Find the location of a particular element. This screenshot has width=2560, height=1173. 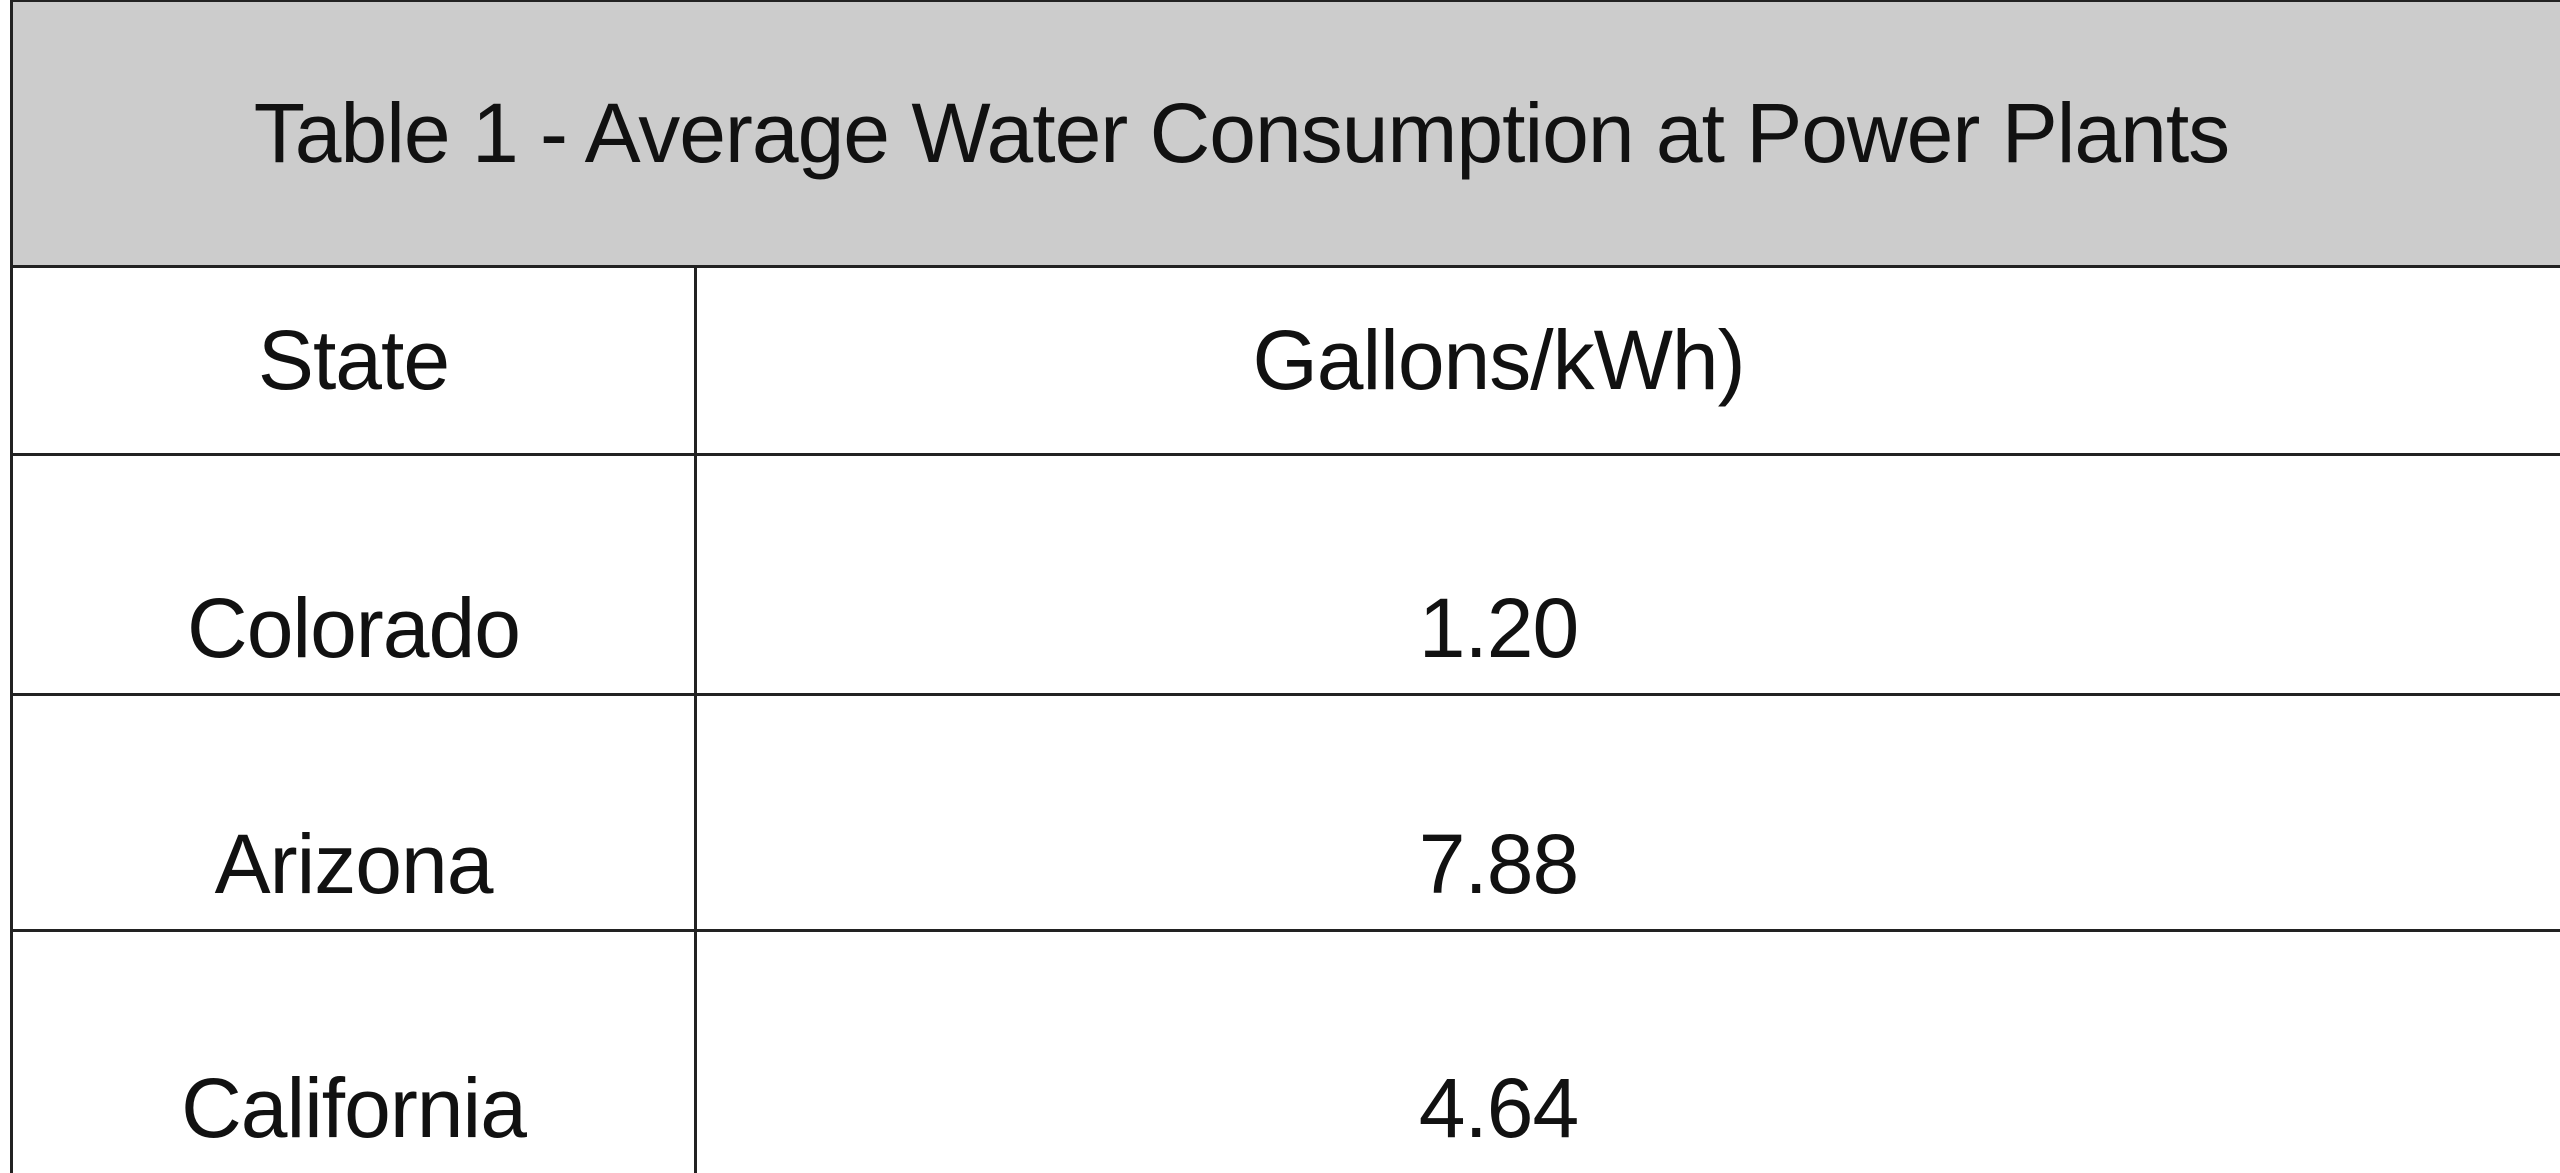

header-cell-gallons: Gallons/kWh) is located at coordinates (1628, 360).